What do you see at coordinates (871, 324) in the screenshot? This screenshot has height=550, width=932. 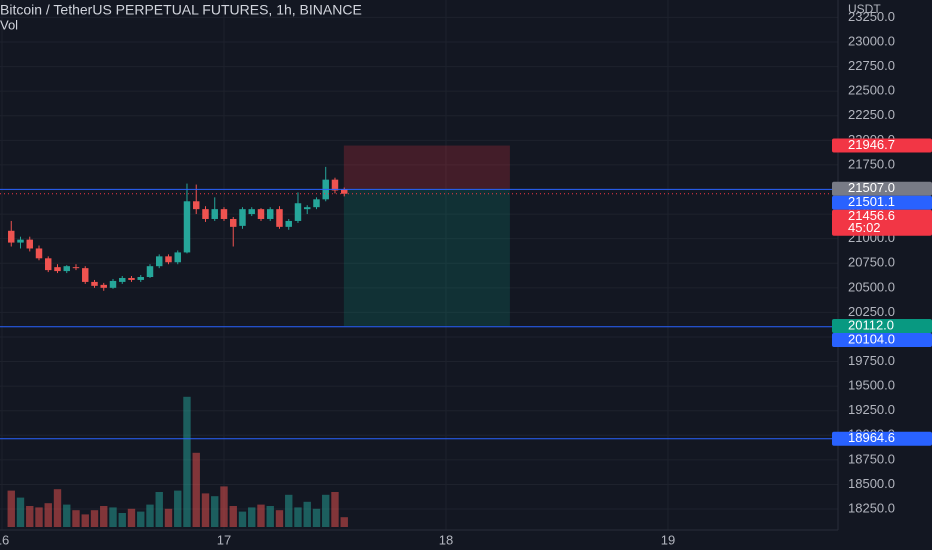 I see `price-label: 20112.0` at bounding box center [871, 324].